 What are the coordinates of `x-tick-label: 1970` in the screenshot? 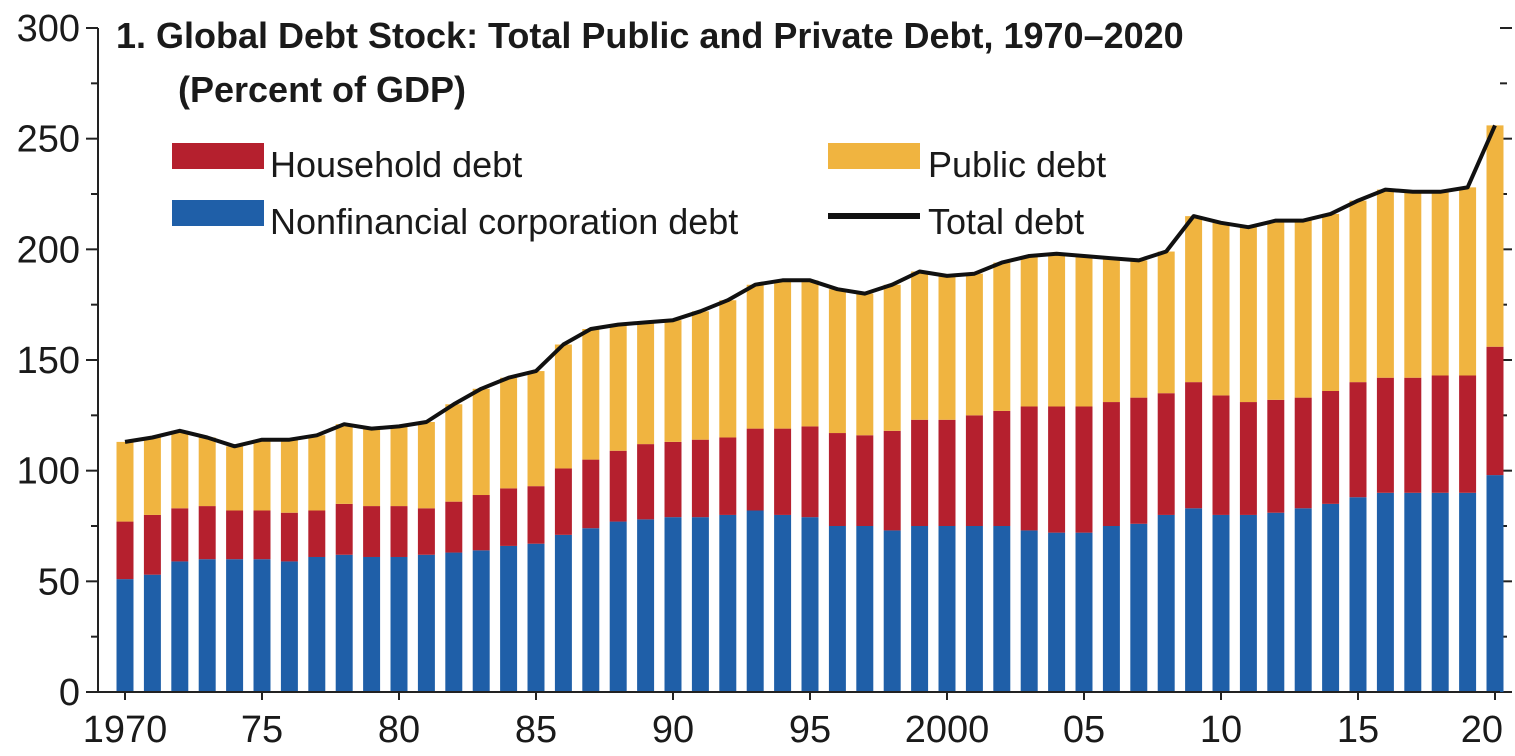 It's located at (125, 730).